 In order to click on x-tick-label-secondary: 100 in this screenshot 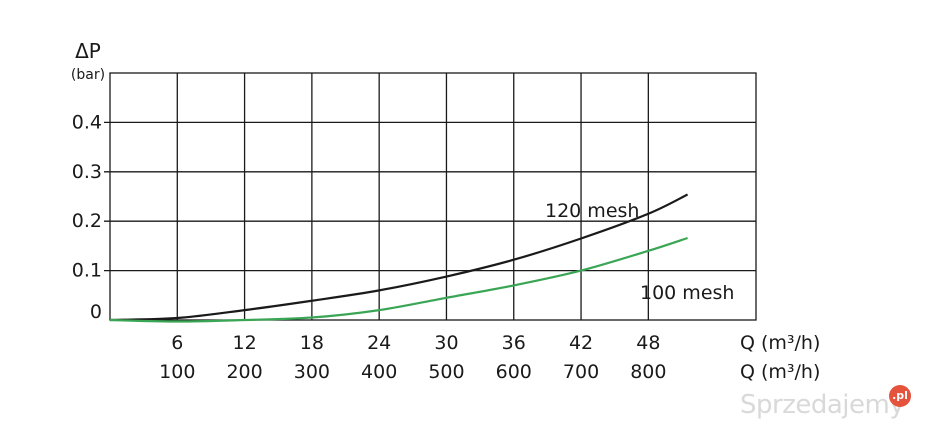, I will do `click(177, 372)`.